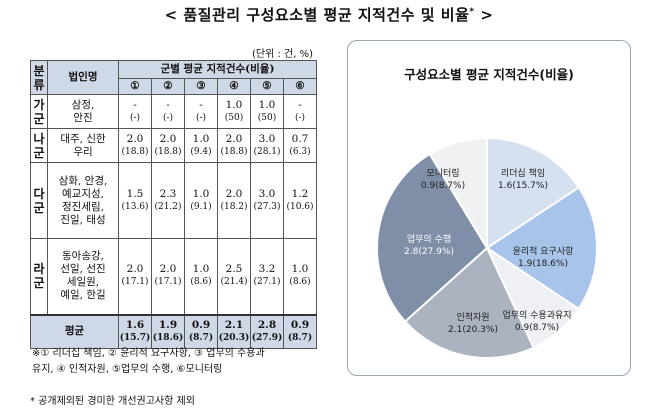 Image resolution: width=658 pixels, height=414 pixels. What do you see at coordinates (83, 151) in the screenshot?
I see `firm-name: 우리` at bounding box center [83, 151].